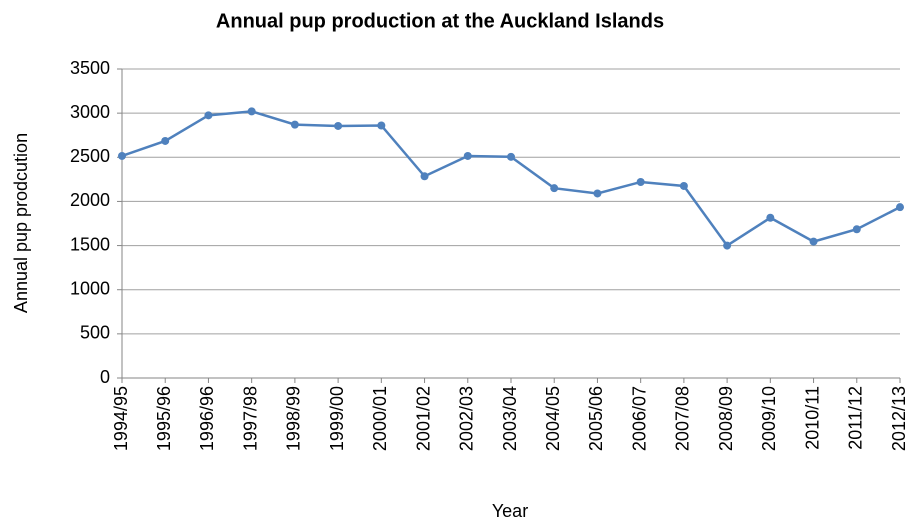 The width and height of the screenshot is (912, 526). I want to click on x-tick-label: 1996/96, so click(207, 418).